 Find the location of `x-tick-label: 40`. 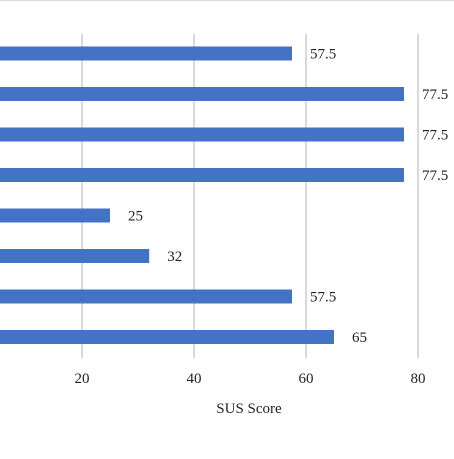

x-tick-label: 40 is located at coordinates (194, 379).